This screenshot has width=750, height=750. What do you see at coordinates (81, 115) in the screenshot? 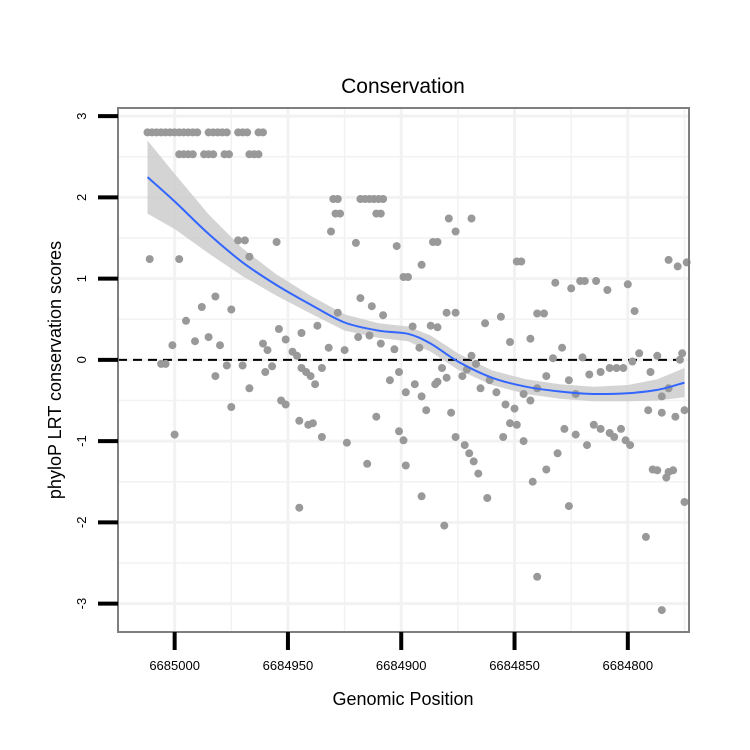
I see `y-tick-label: 3` at bounding box center [81, 115].